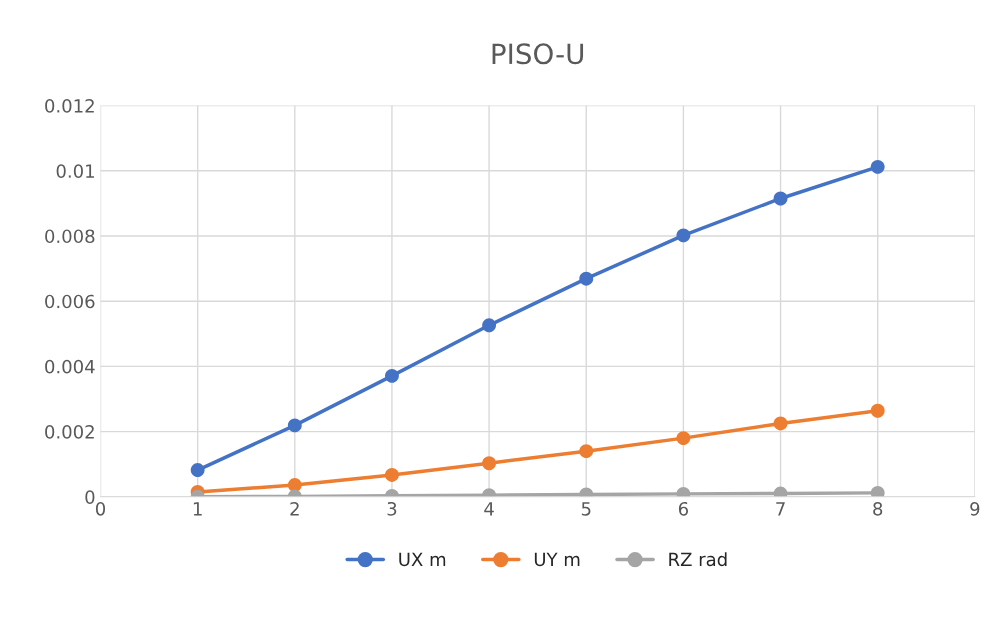  Describe the element at coordinates (70, 301) in the screenshot. I see `y-tick-label: 0.006` at that location.